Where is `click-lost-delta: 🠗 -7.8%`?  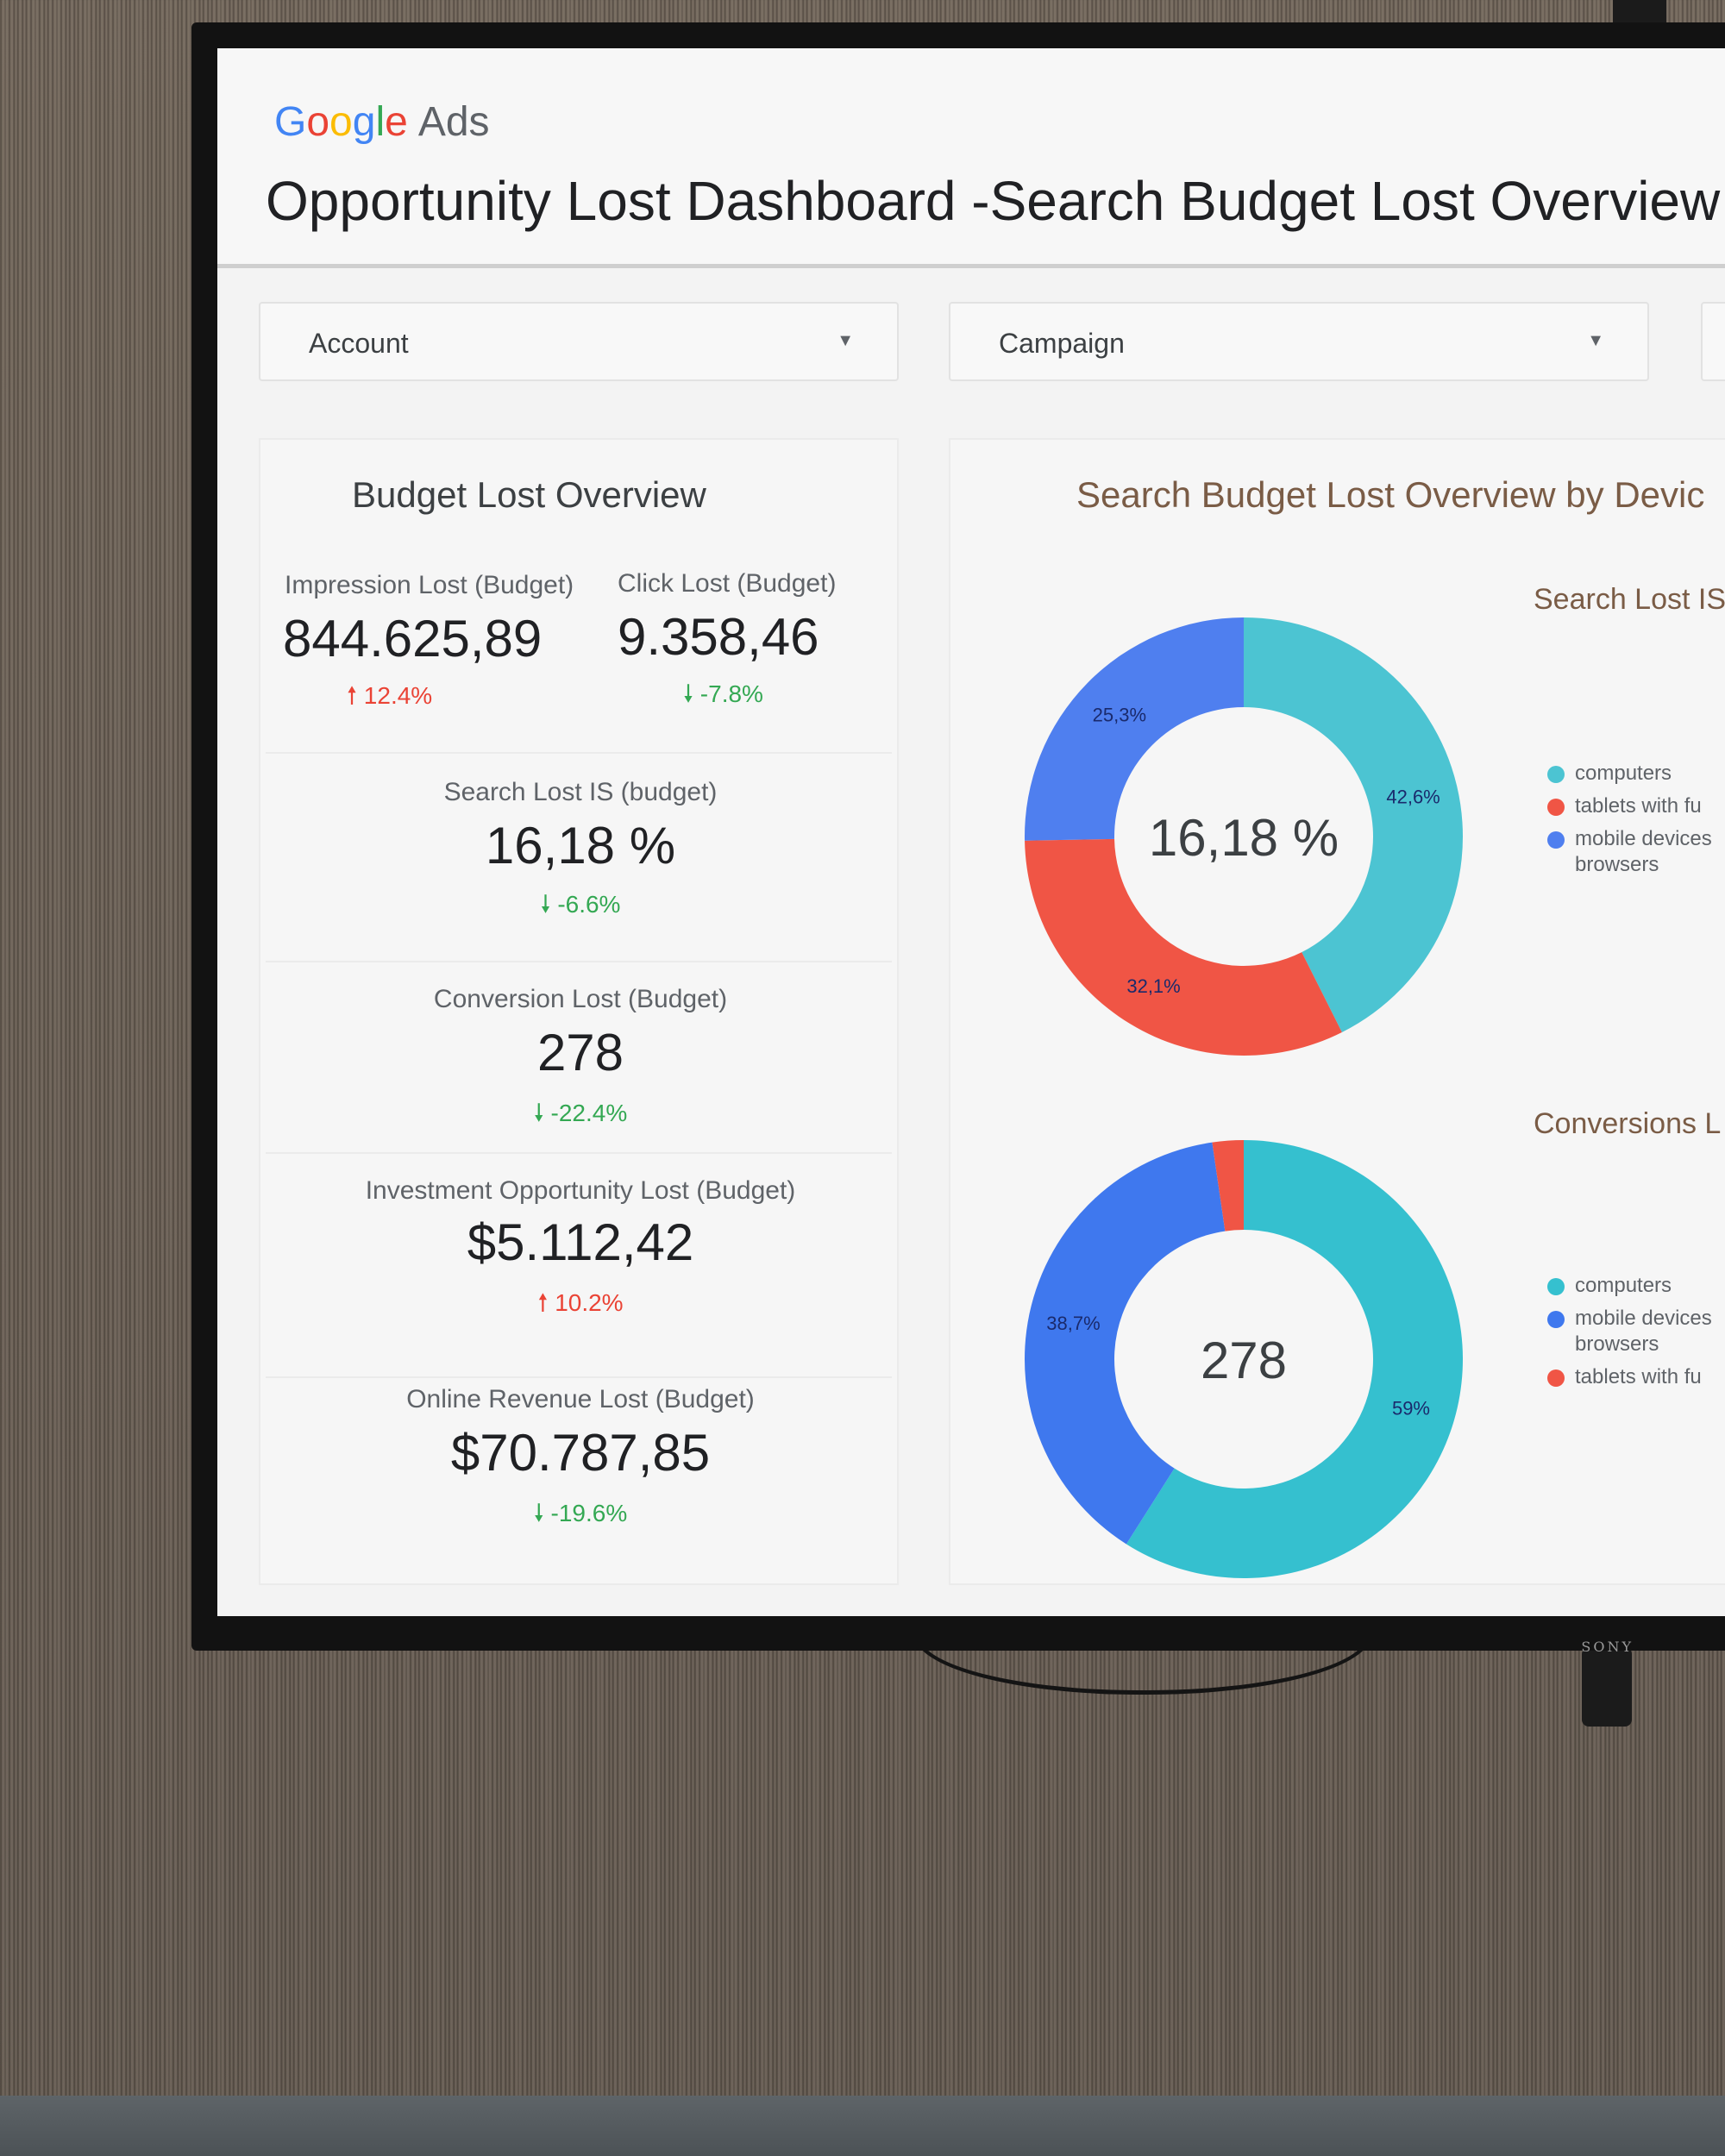 click-lost-delta: 🠗 -7.8% is located at coordinates (723, 693).